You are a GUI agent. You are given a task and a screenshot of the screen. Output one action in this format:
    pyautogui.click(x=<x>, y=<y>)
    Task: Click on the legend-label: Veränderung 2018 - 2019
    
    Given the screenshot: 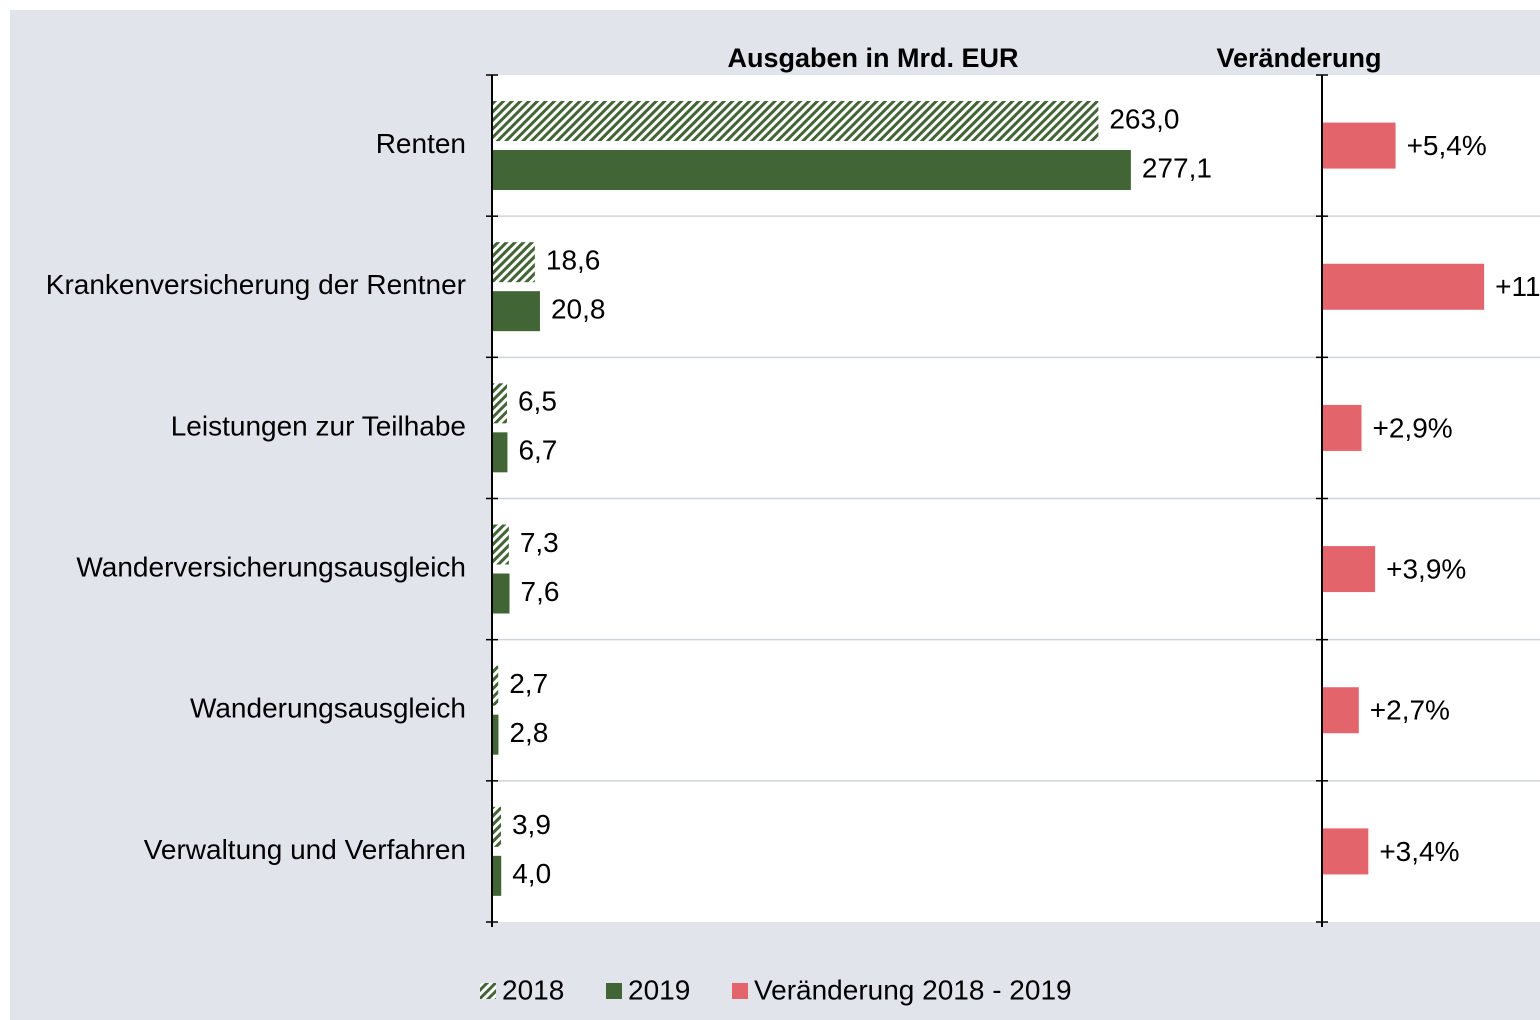 What is the action you would take?
    pyautogui.click(x=913, y=989)
    